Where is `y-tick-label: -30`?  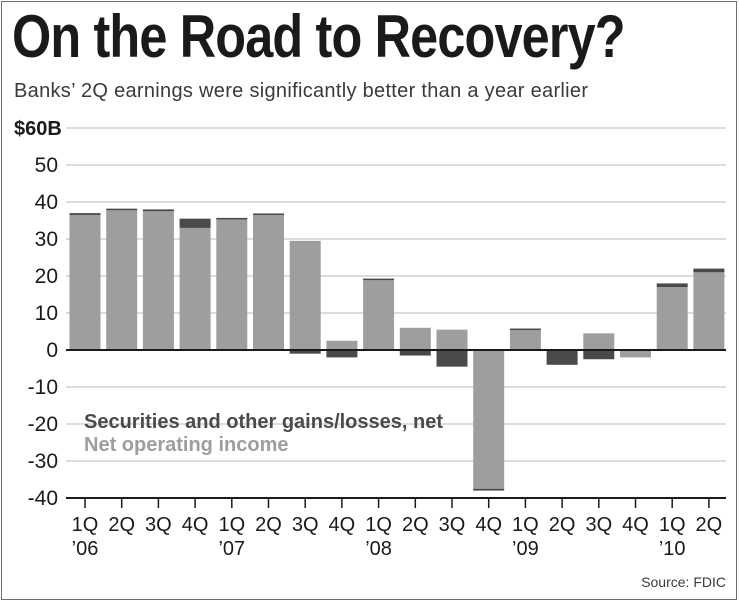
y-tick-label: -30 is located at coordinates (43, 461).